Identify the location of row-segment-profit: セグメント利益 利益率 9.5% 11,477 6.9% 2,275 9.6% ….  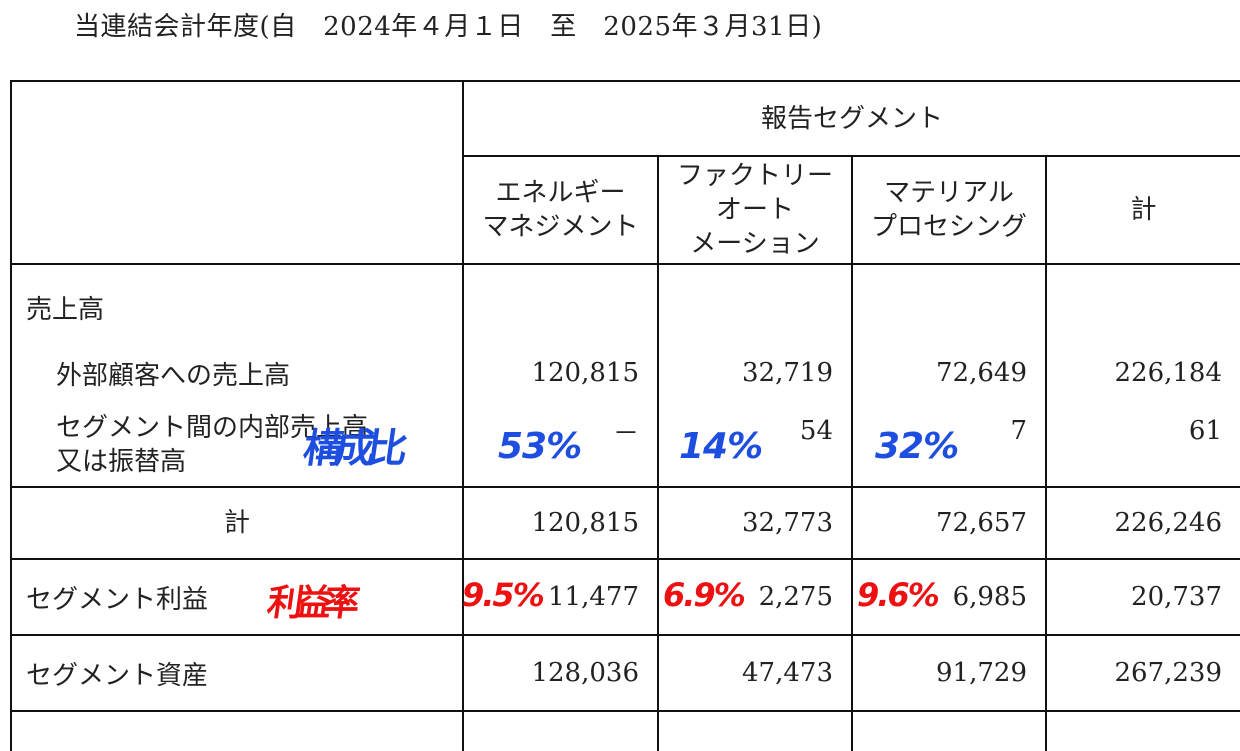
(625, 597).